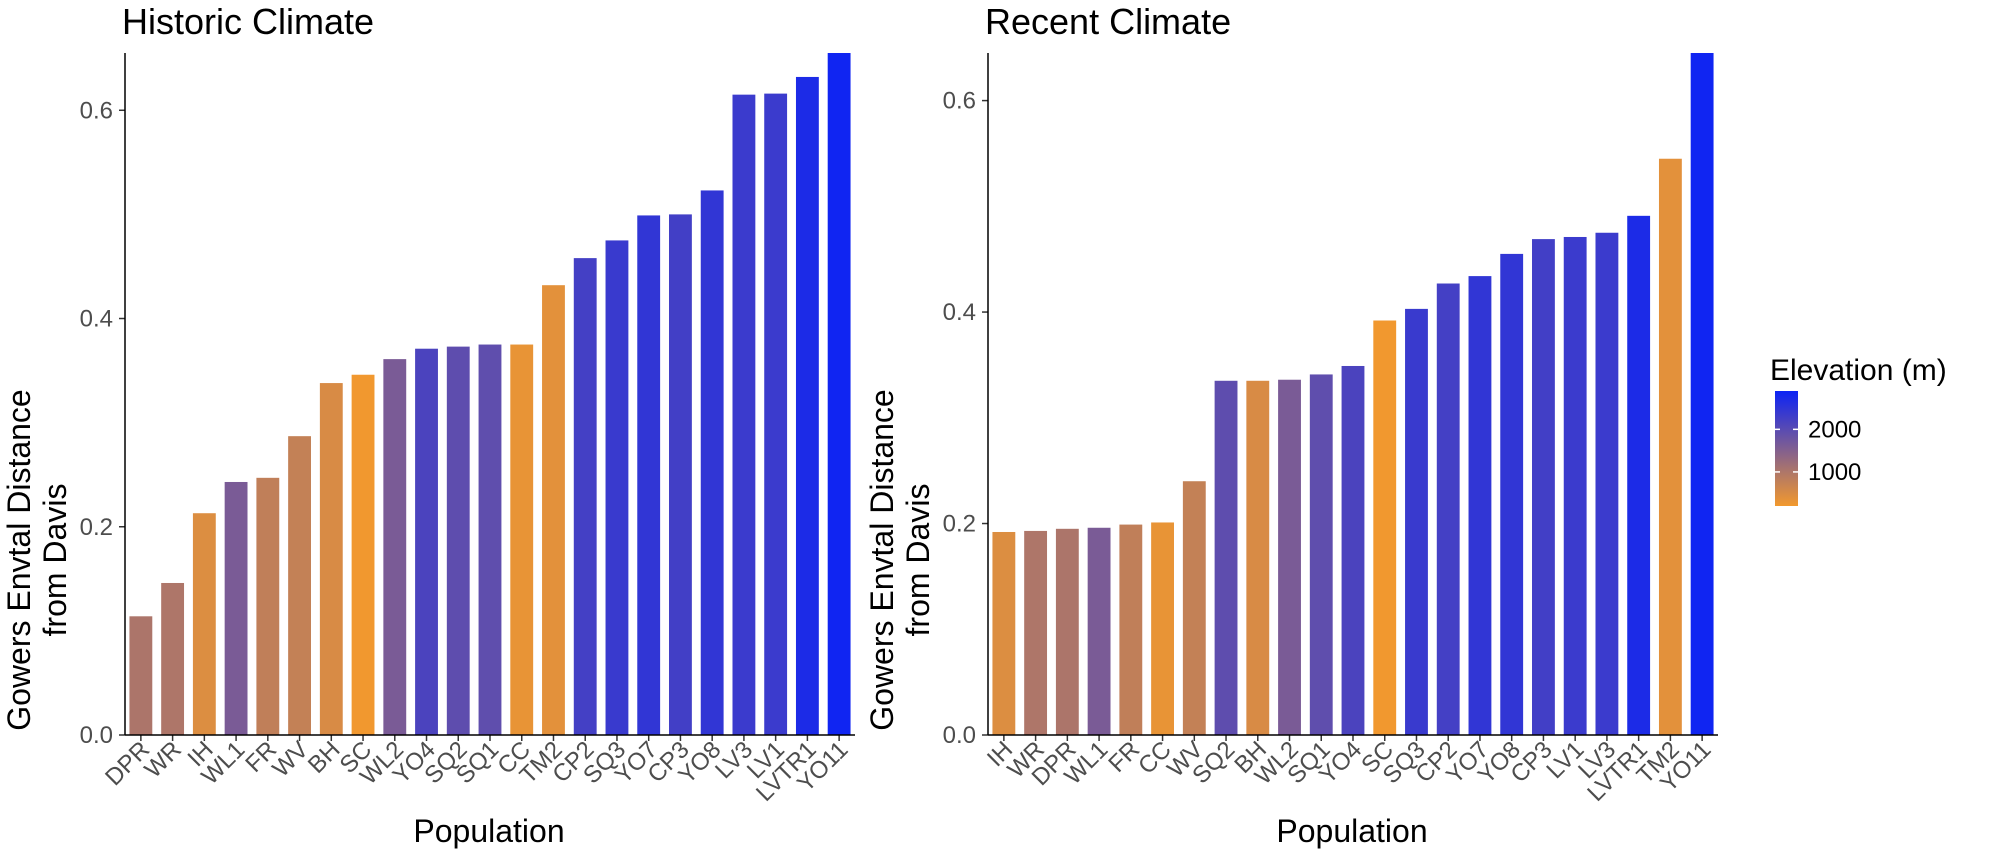 This screenshot has width=2000, height=850. What do you see at coordinates (1575, 486) in the screenshot?
I see `recent-bar-lv1` at bounding box center [1575, 486].